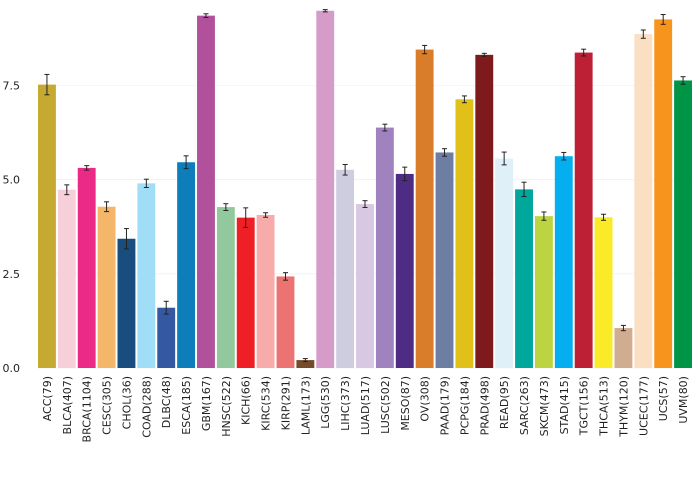 This screenshot has width=700, height=480. Describe the element at coordinates (305, 405) in the screenshot. I see `x-tick-label: LAML(173)` at that location.